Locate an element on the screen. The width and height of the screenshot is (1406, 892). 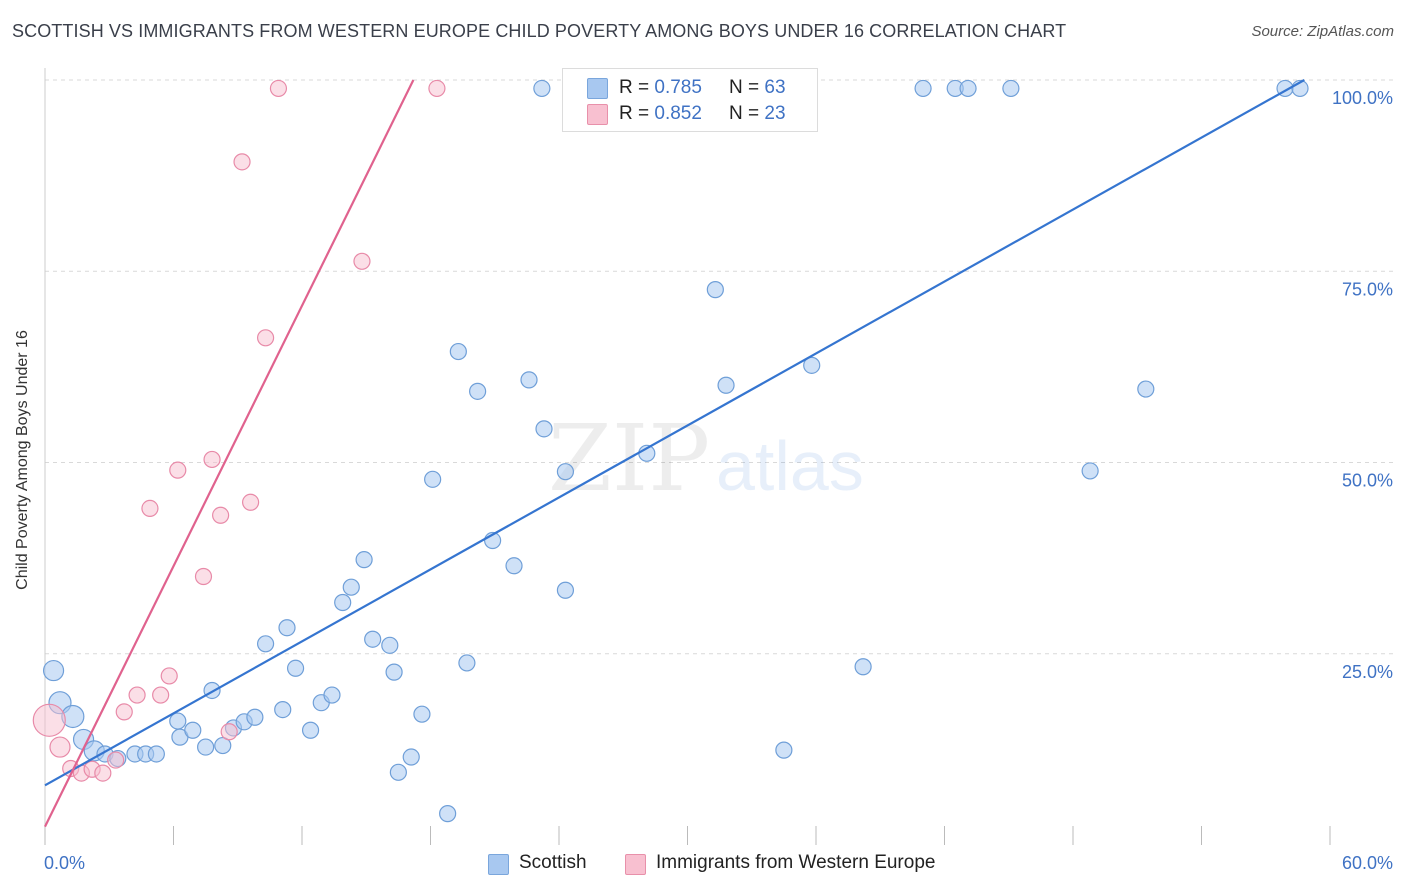
legend-r-scottish: R = 0.785 is located at coordinates (660, 87).